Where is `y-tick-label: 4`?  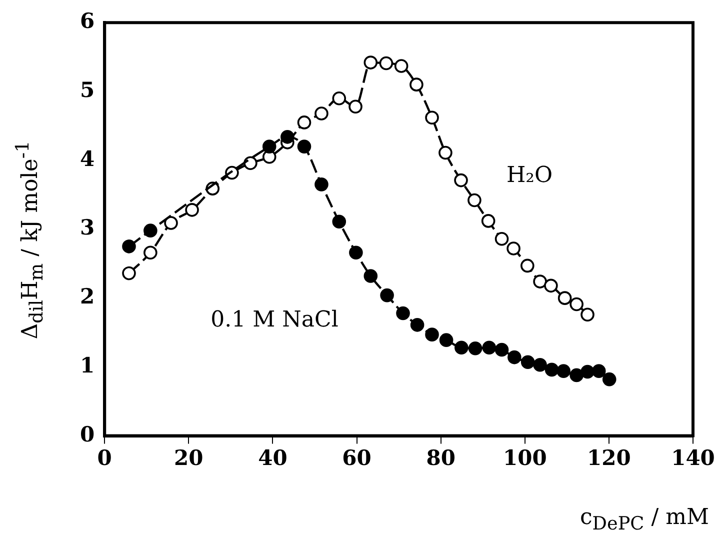
y-tick-label: 4 is located at coordinates (87, 158).